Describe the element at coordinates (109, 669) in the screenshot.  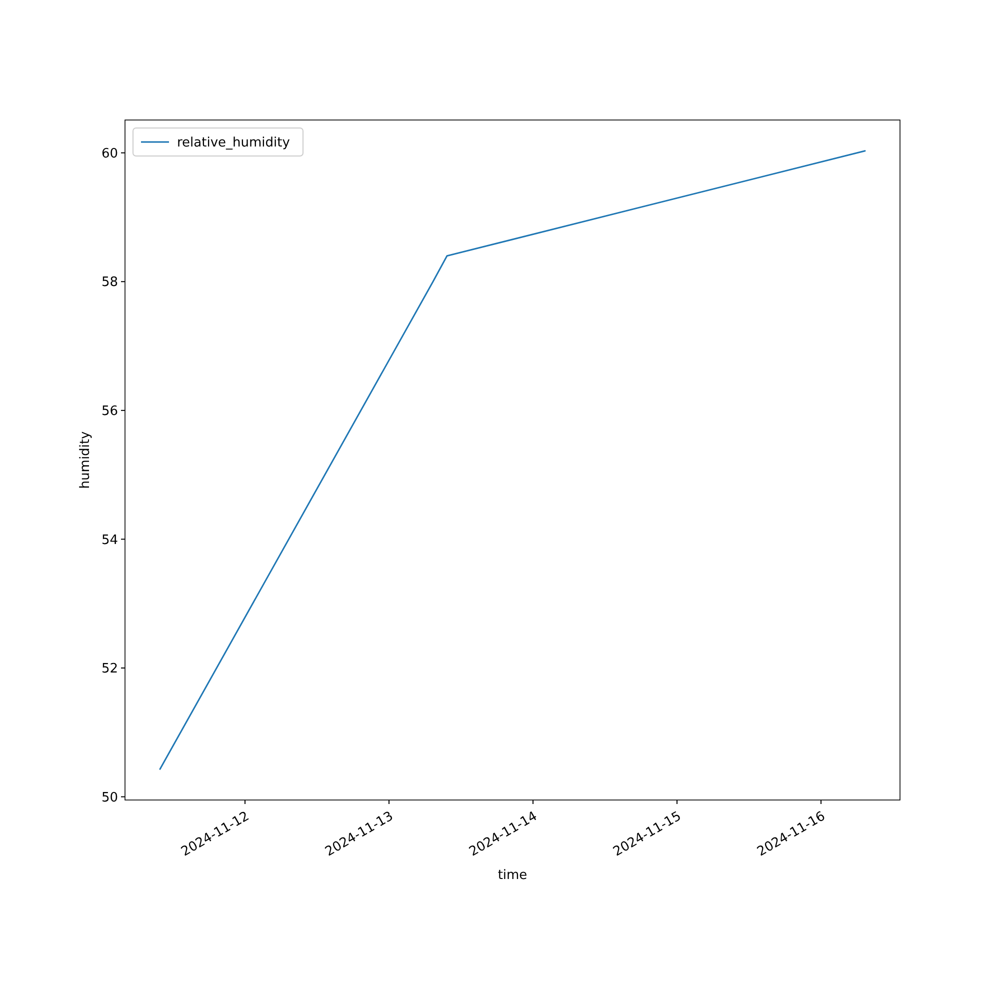
I see `y-tick-label: 52` at that location.